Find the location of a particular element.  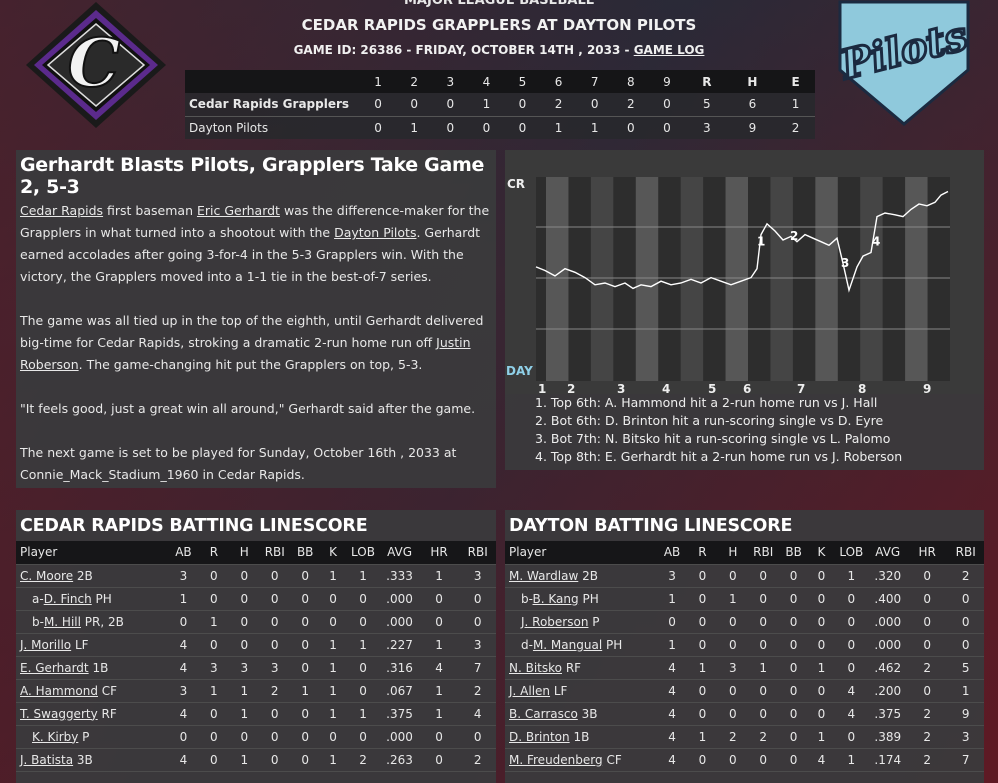

story-link: Justin Roberson is located at coordinates (245, 353).